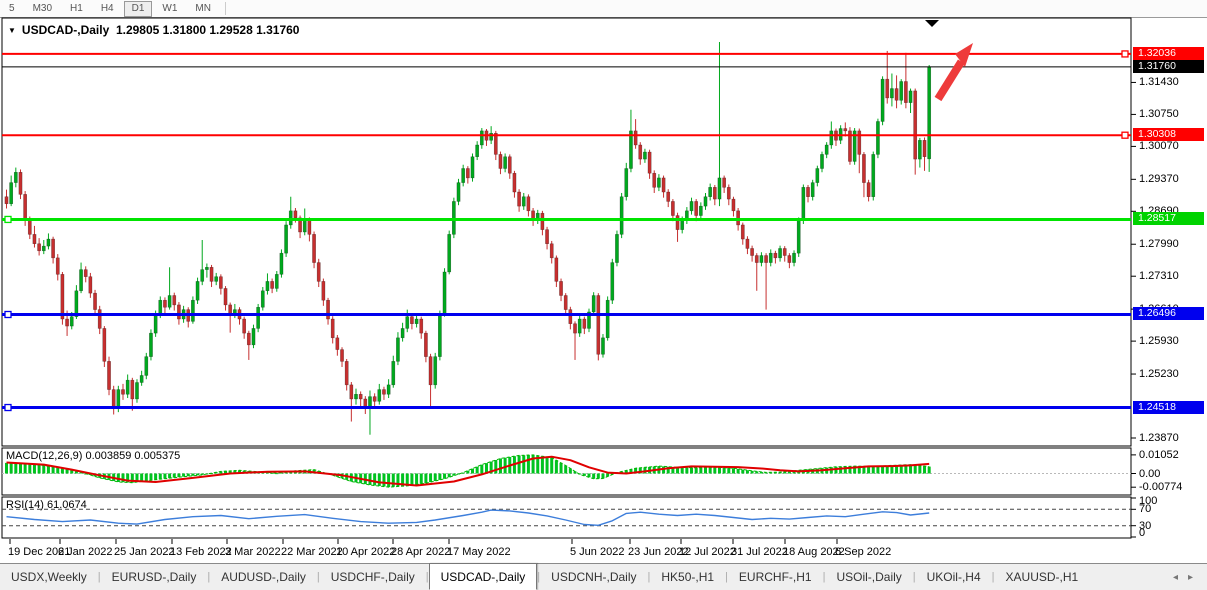 This screenshot has height=590, width=1207. Describe the element at coordinates (688, 577) in the screenshot. I see `chart-tab-hk50-h1: HK50-,H1` at that location.